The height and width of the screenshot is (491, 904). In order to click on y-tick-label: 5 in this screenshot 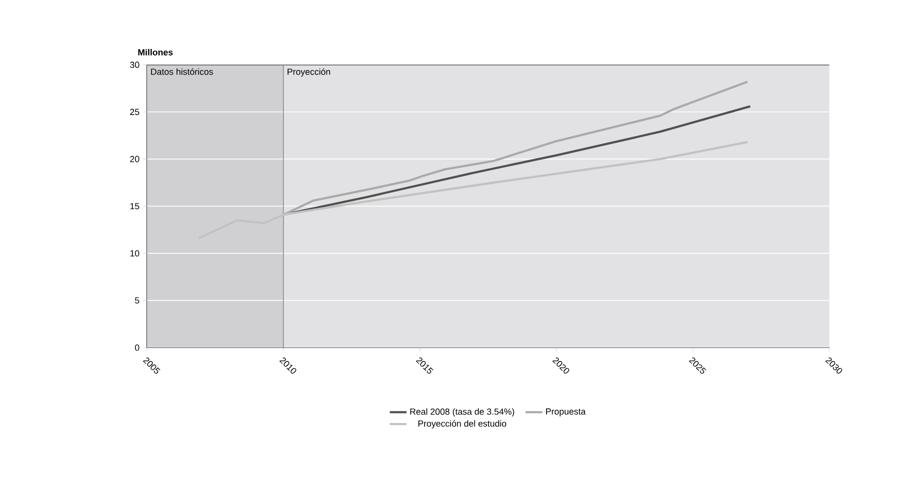, I will do `click(137, 300)`.